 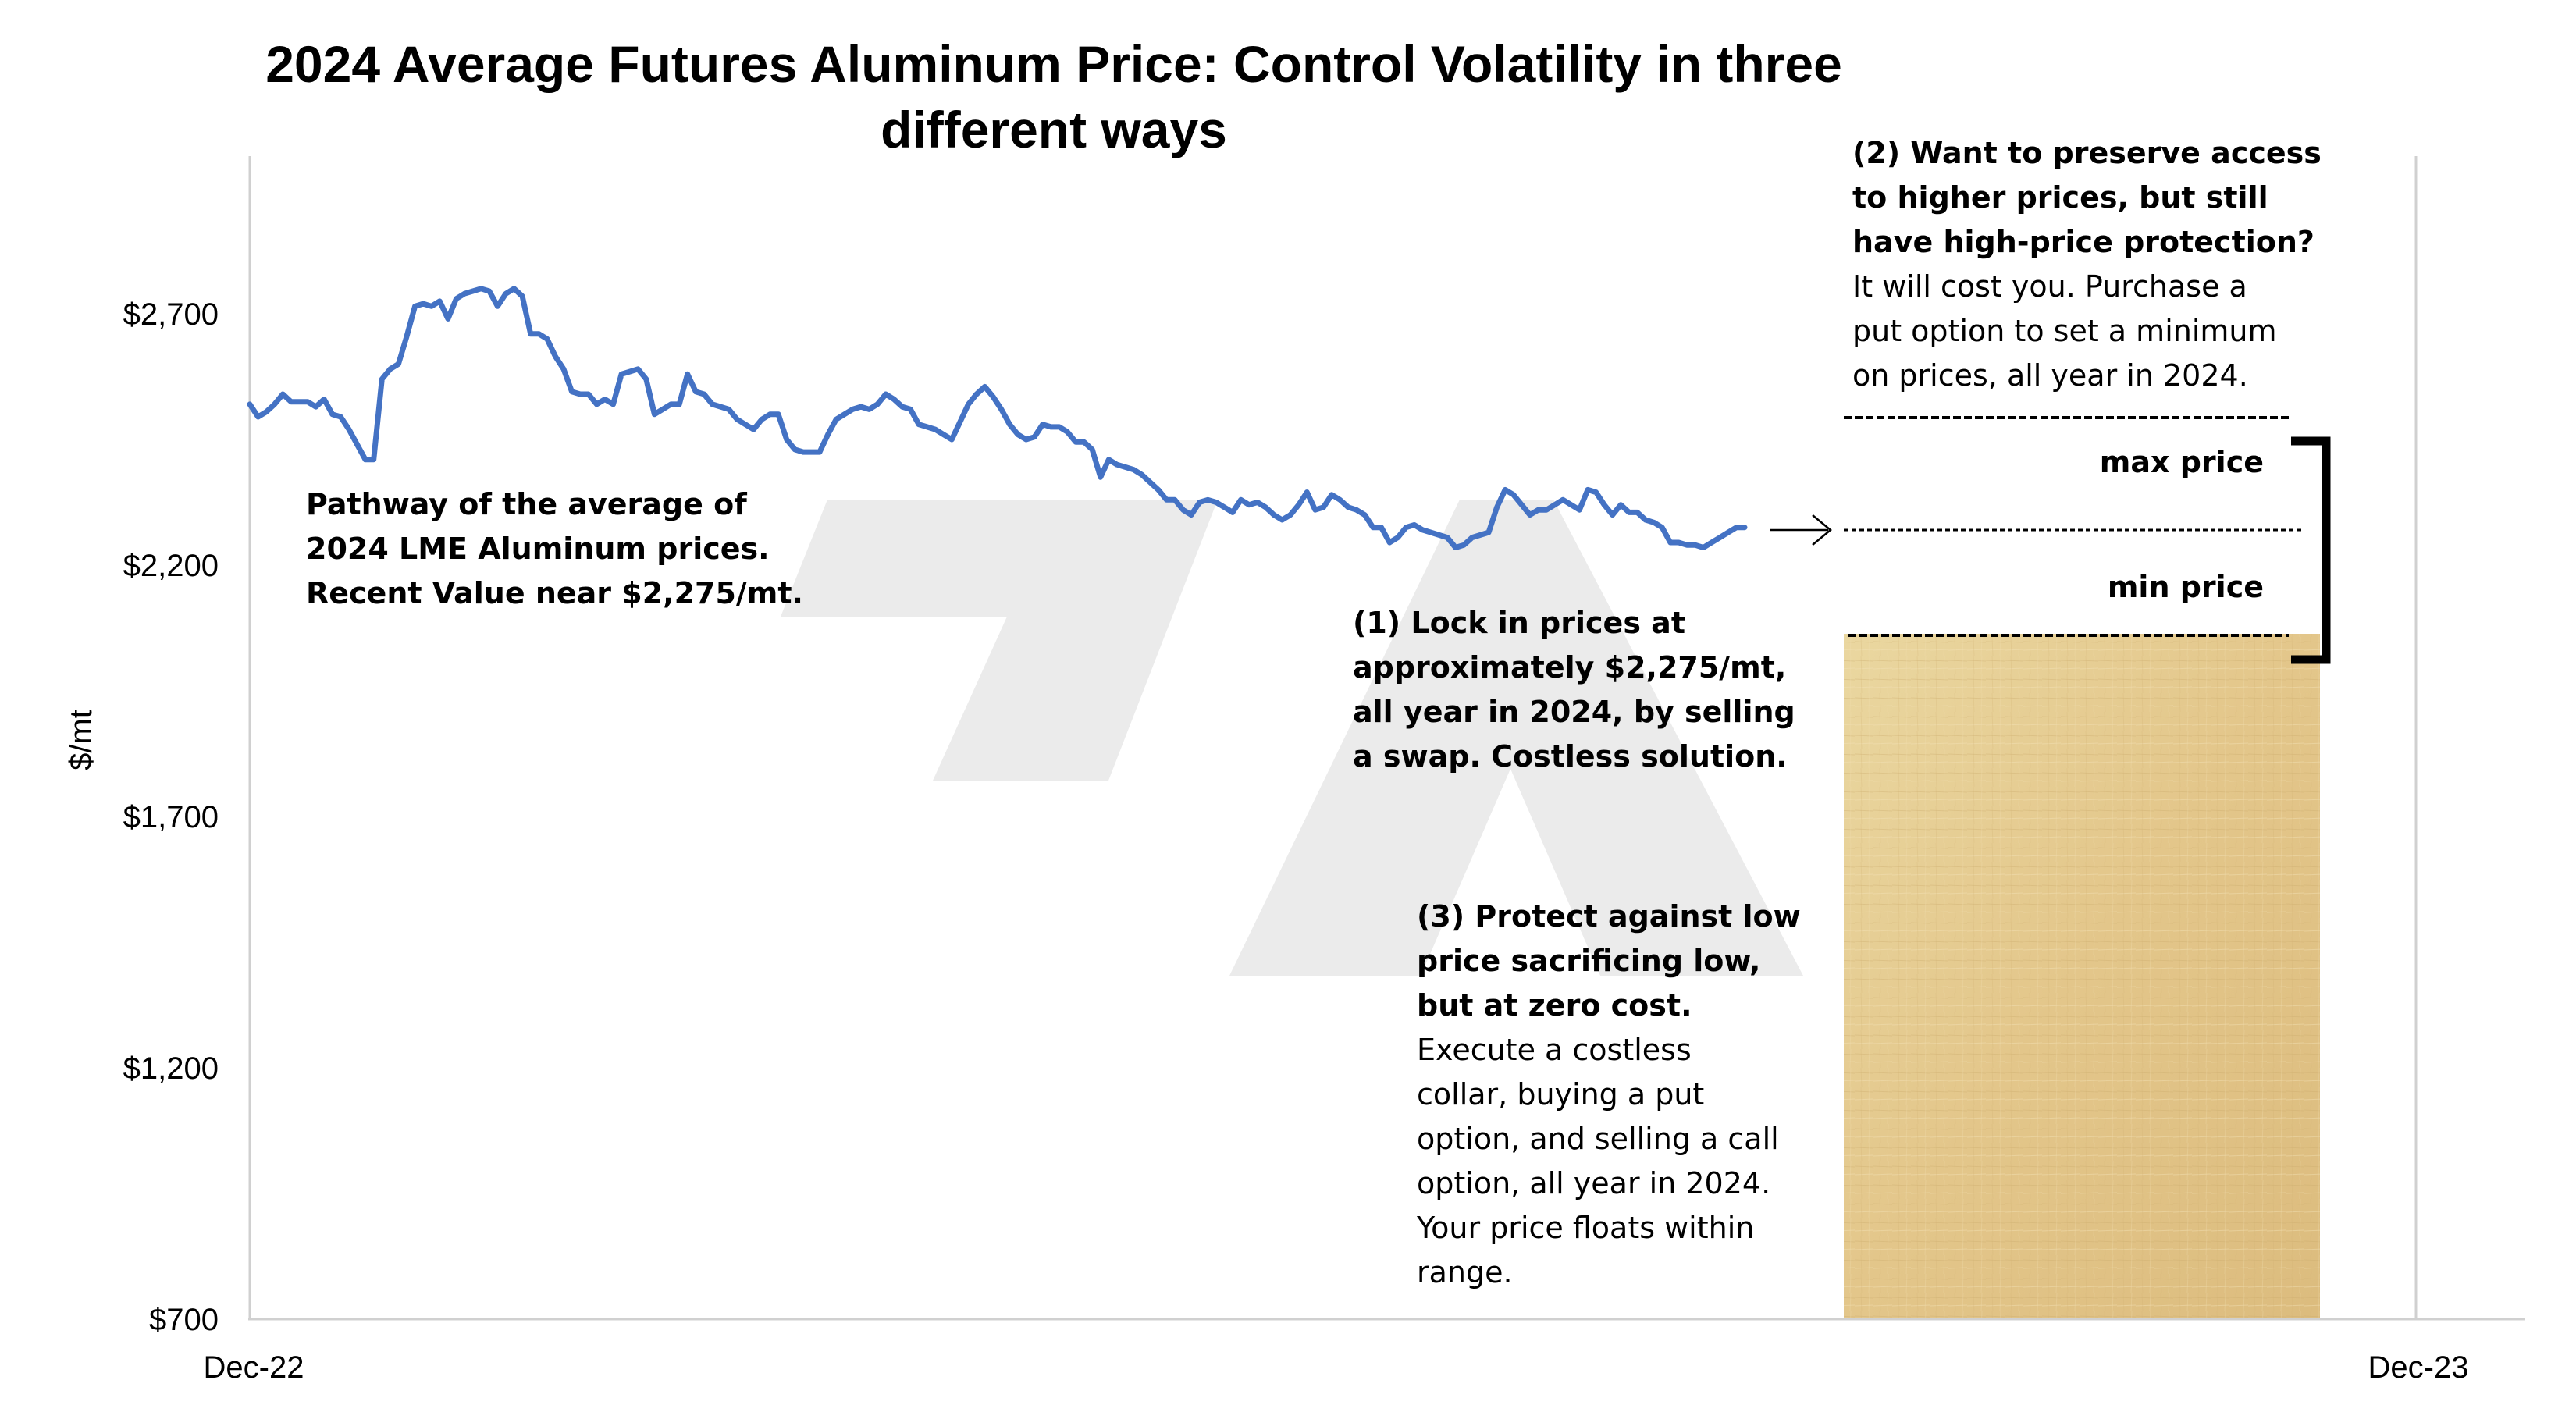 I want to click on annotation-line: on prices, all year in 2024., so click(x=2050, y=376).